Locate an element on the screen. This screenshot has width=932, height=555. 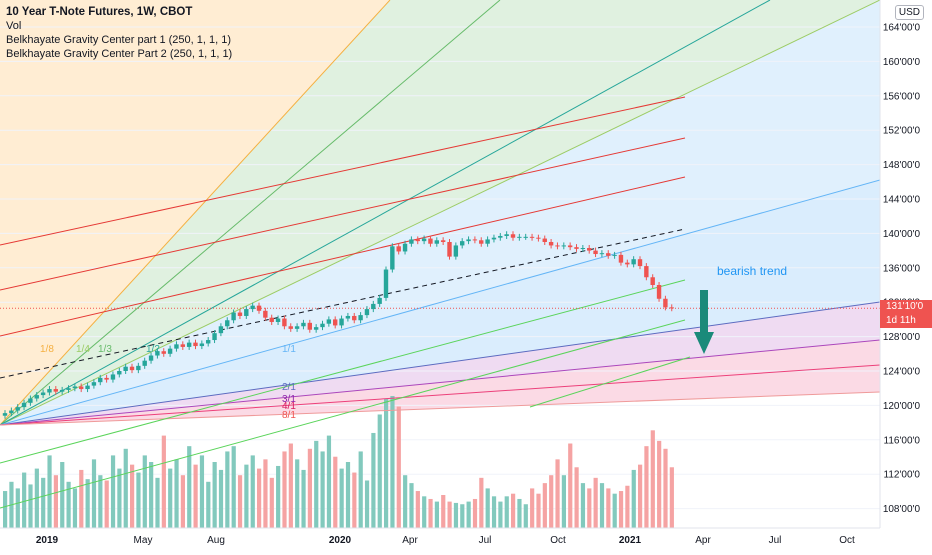
countdown-tag: 1d 11h is located at coordinates (906, 321).